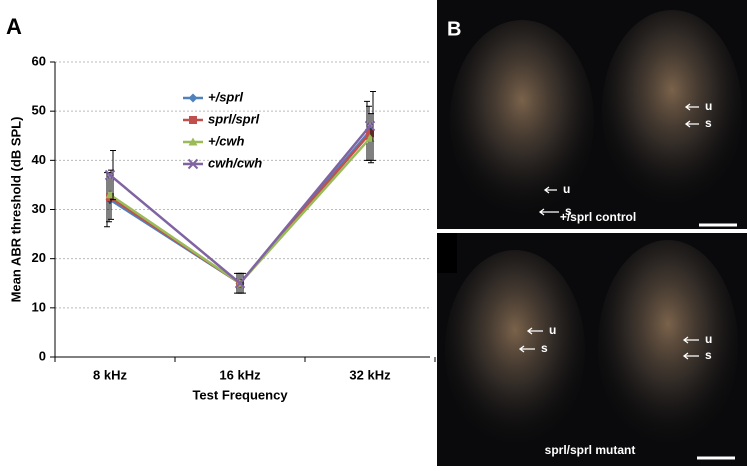 The width and height of the screenshot is (747, 471). Describe the element at coordinates (240, 205) in the screenshot. I see `series-line` at that location.